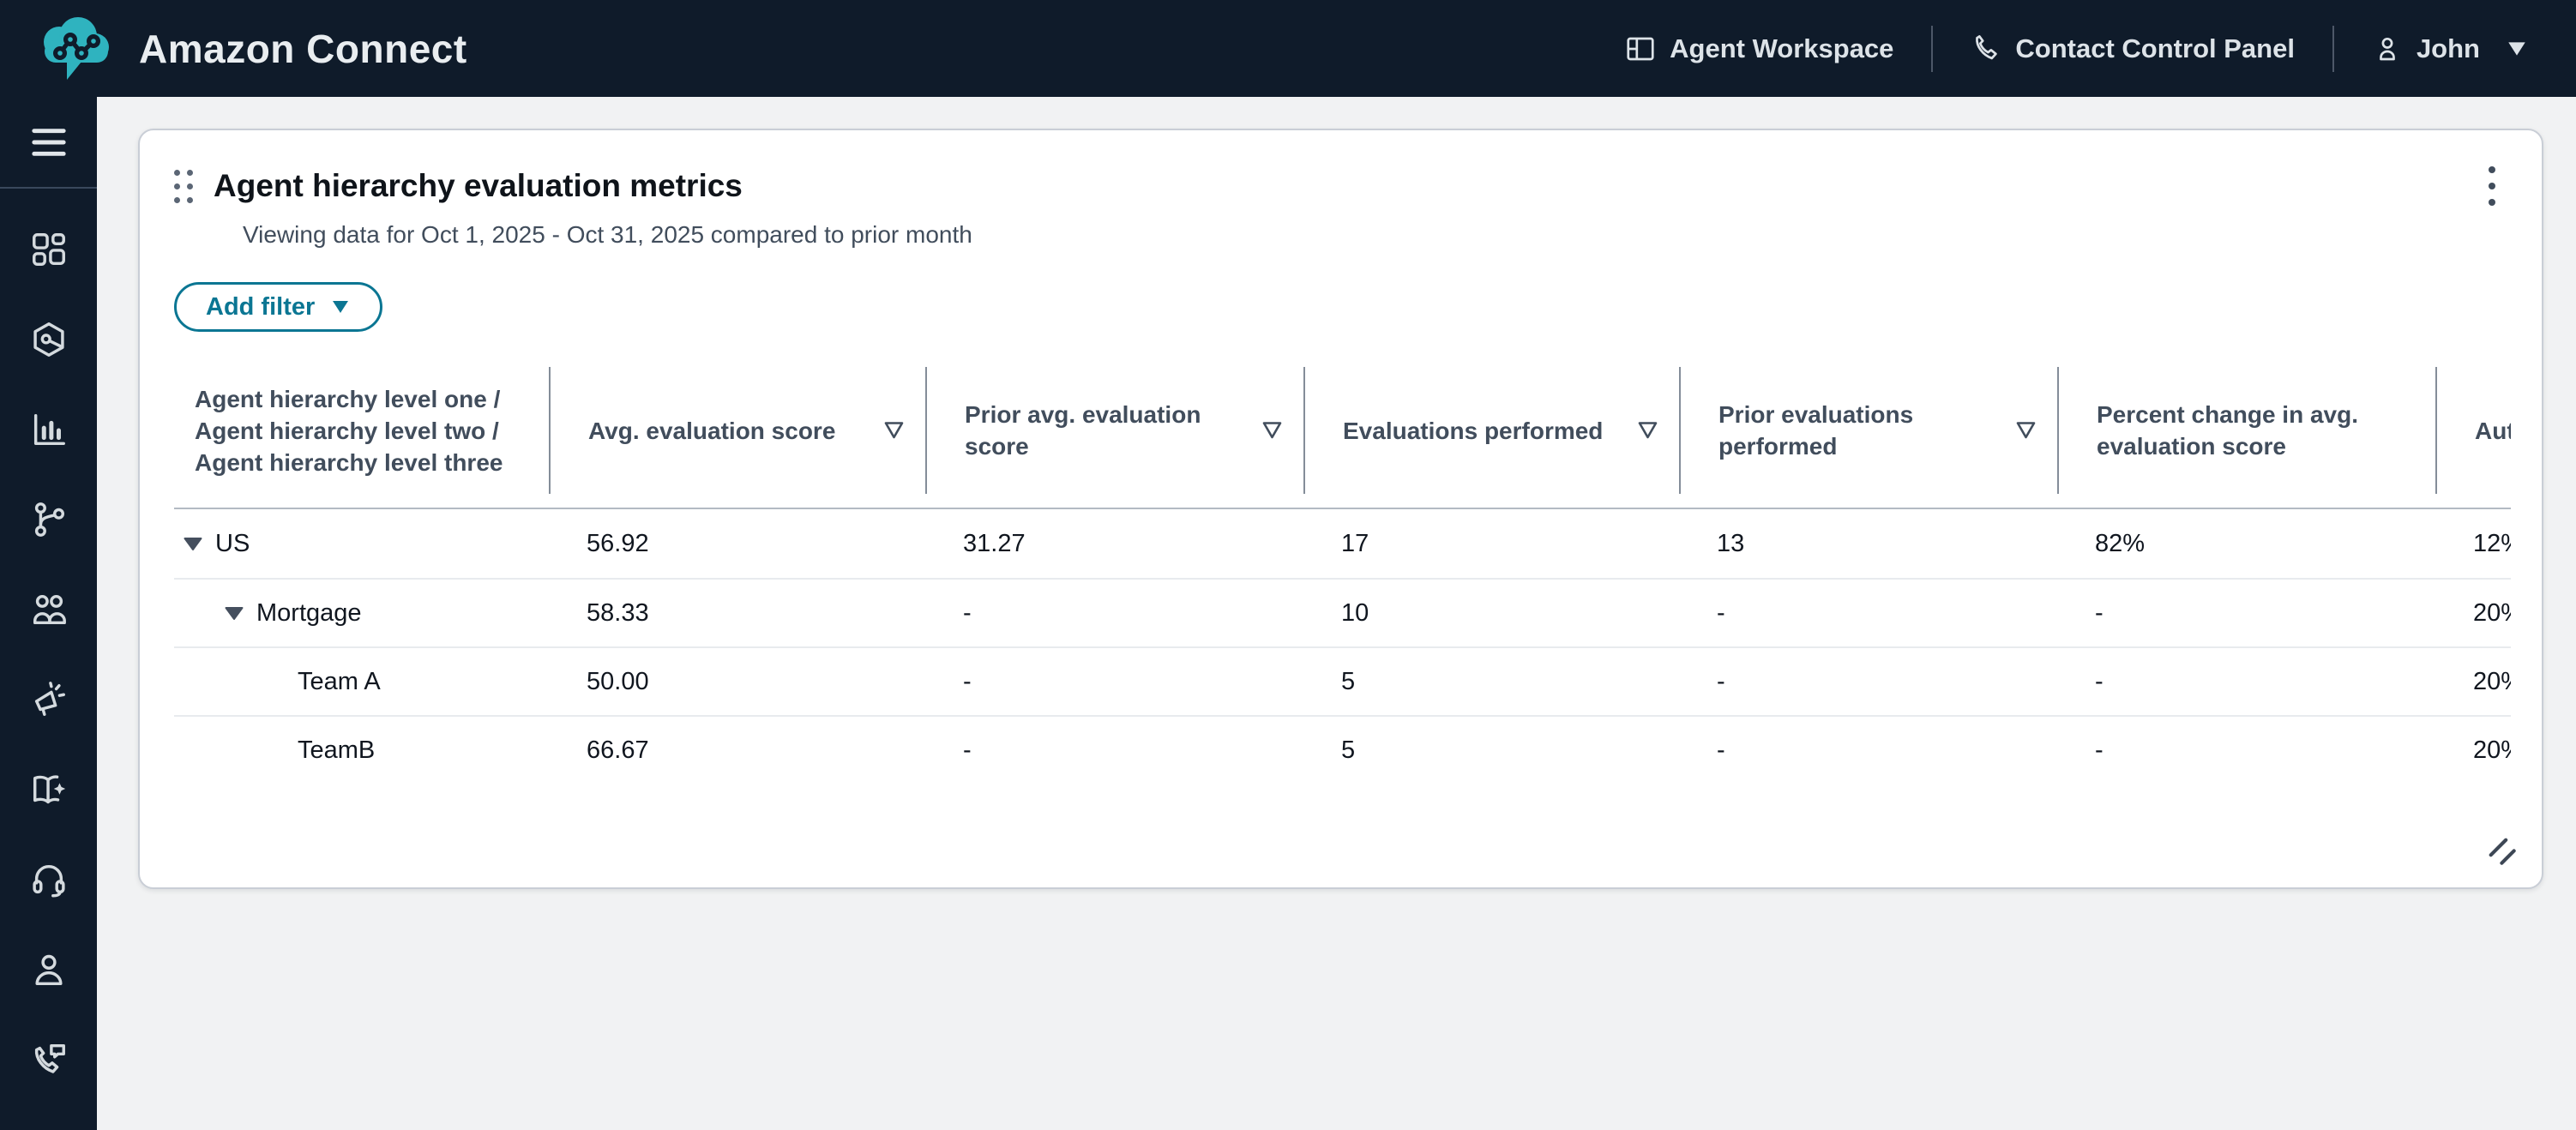  I want to click on hierarchy-cell: TeamB, so click(361, 751).